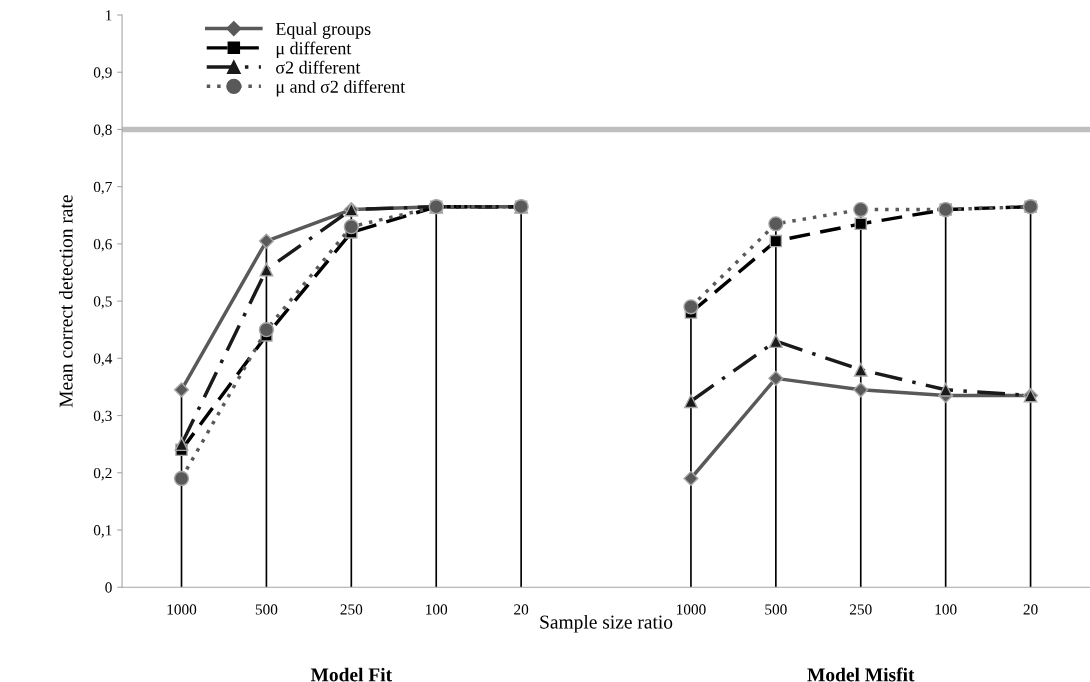  Describe the element at coordinates (861, 674) in the screenshot. I see `text: Model Misfit` at that location.